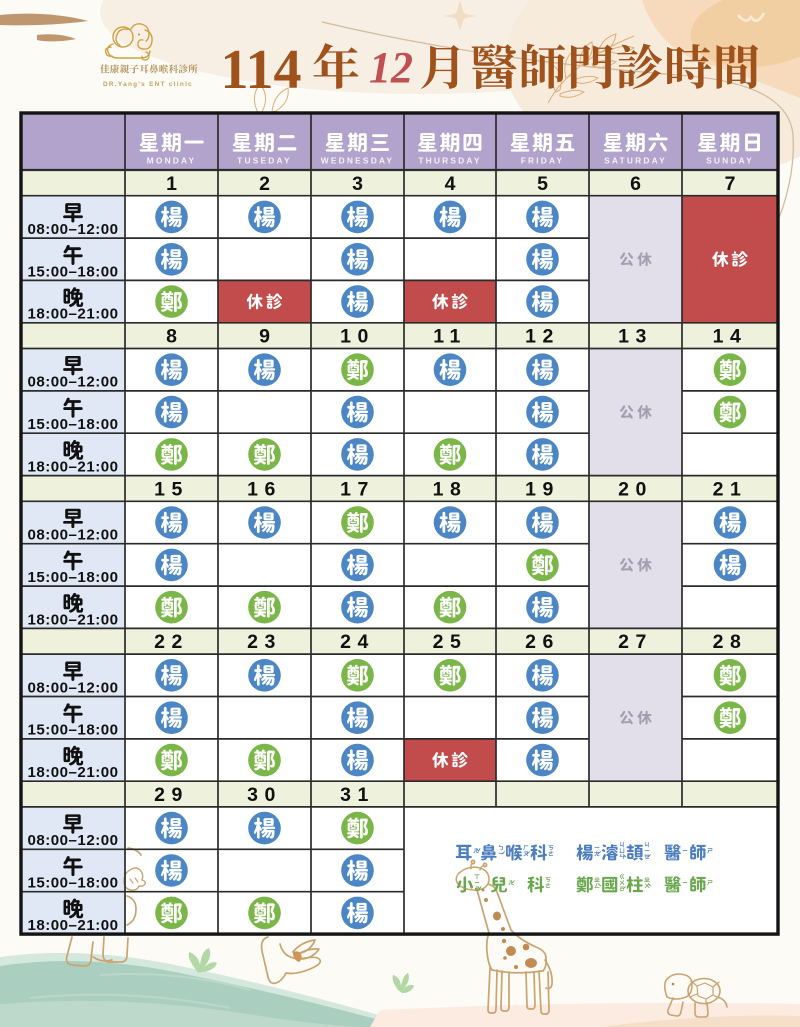 This screenshot has height=1027, width=800. What do you see at coordinates (264, 795) in the screenshot?
I see `svg-text: 30` at bounding box center [264, 795].